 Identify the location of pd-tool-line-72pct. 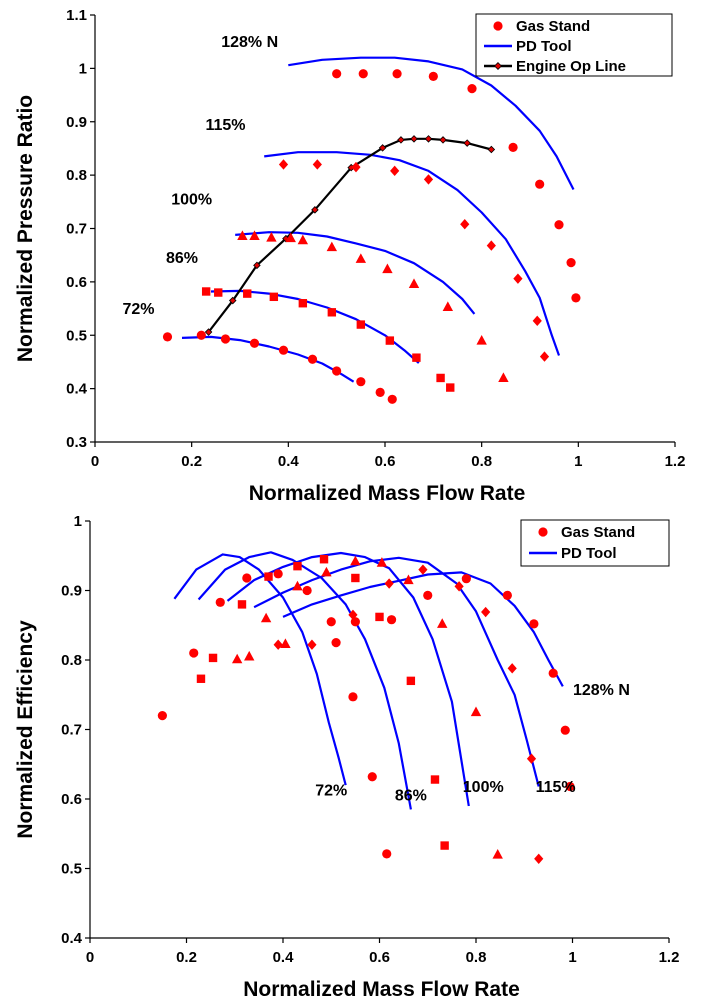
(260, 669).